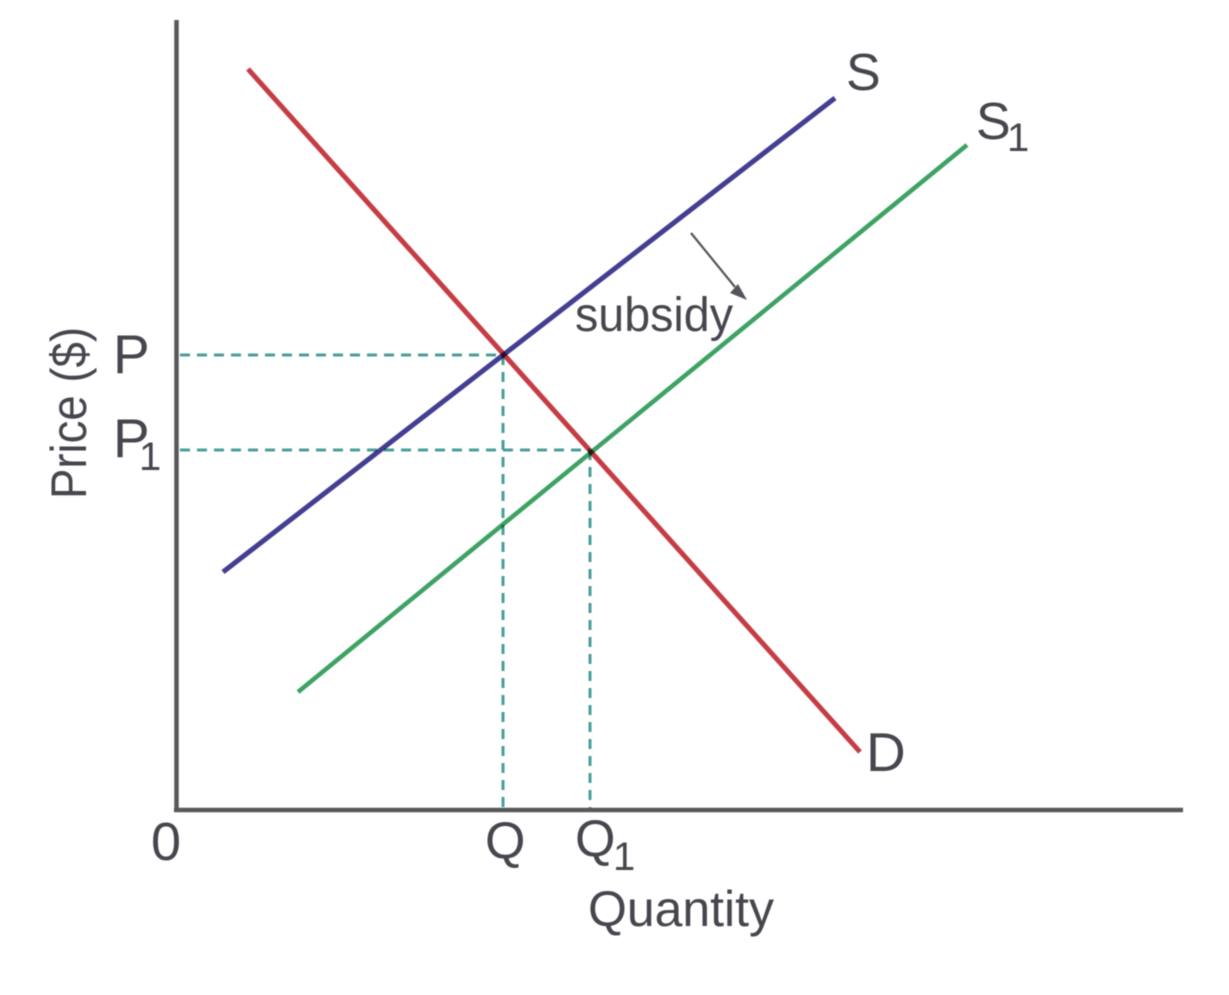 This screenshot has height=995, width=1229. What do you see at coordinates (166, 842) in the screenshot?
I see `svg-text: 0` at bounding box center [166, 842].